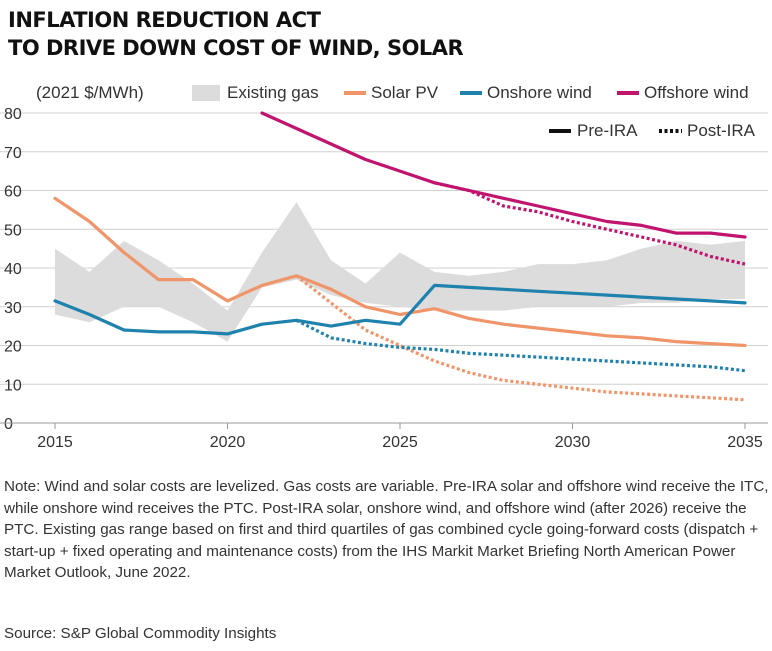 The height and width of the screenshot is (651, 772). Describe the element at coordinates (206, 93) in the screenshot. I see `legend-swatch-existing-gas` at that location.